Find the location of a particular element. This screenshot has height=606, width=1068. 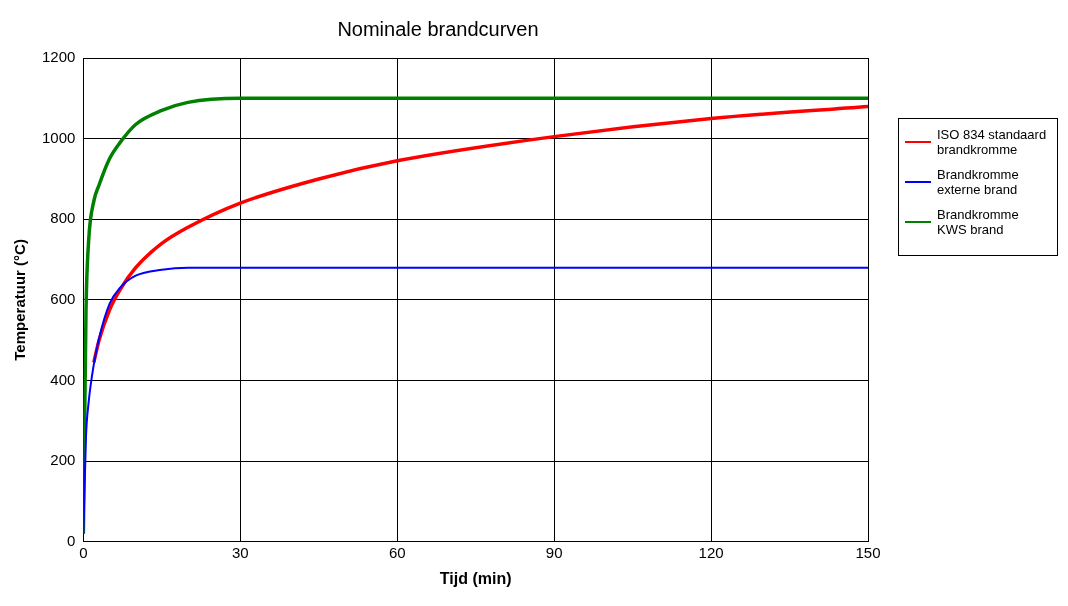

y-tick-label: 600 is located at coordinates (63, 299).